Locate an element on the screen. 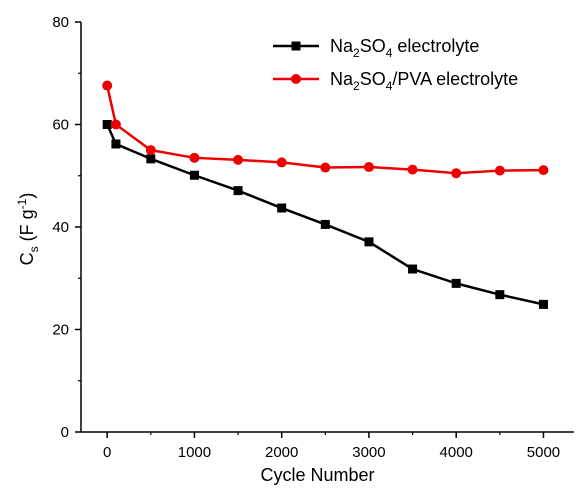 Image resolution: width=584 pixels, height=492 pixels. x-tick-label-3: 3000 is located at coordinates (368, 452).